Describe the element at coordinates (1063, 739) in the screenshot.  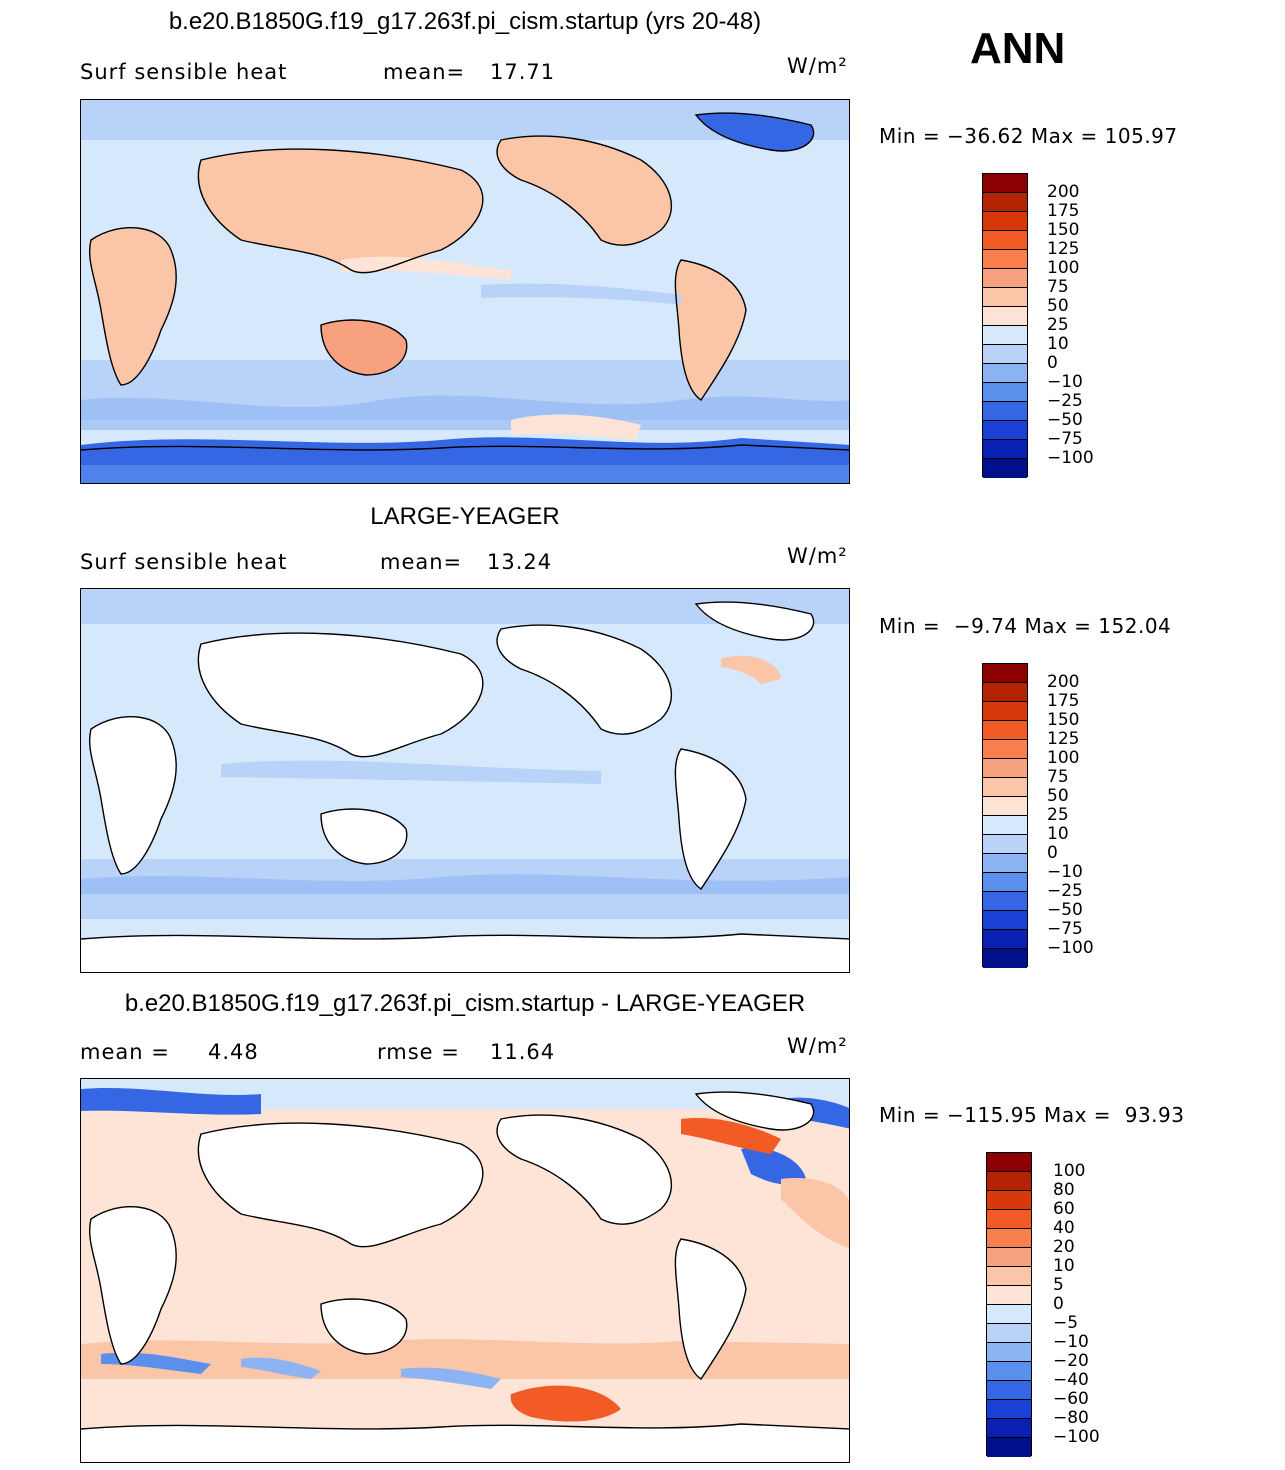
I see `colorbar-label: 125` at that location.